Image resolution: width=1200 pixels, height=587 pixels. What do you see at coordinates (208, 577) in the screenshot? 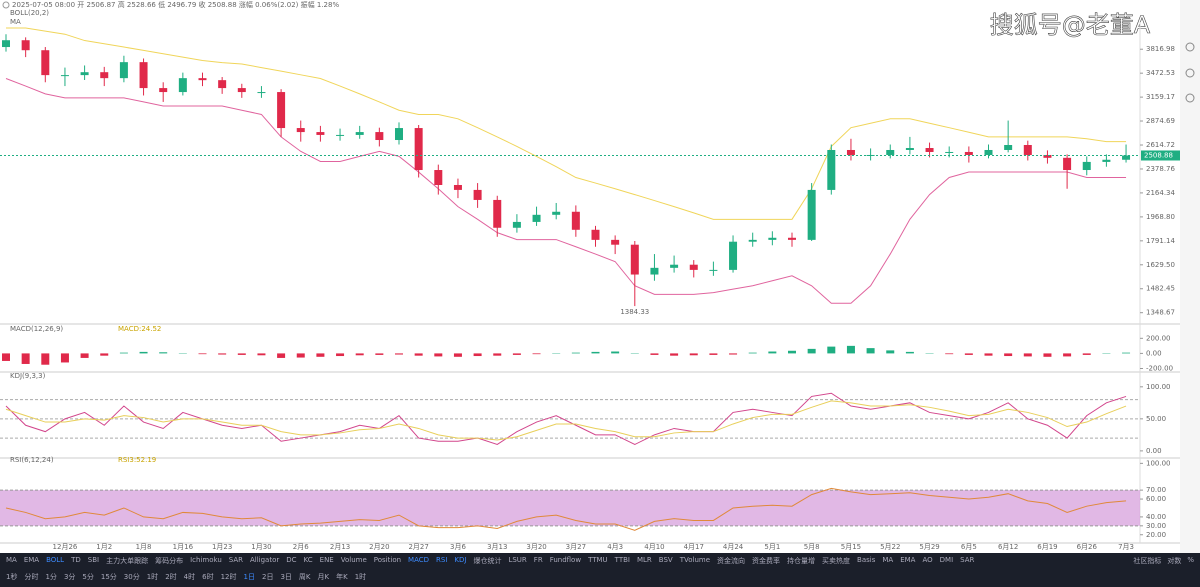
I see `interval-tab: 6时` at bounding box center [208, 577].